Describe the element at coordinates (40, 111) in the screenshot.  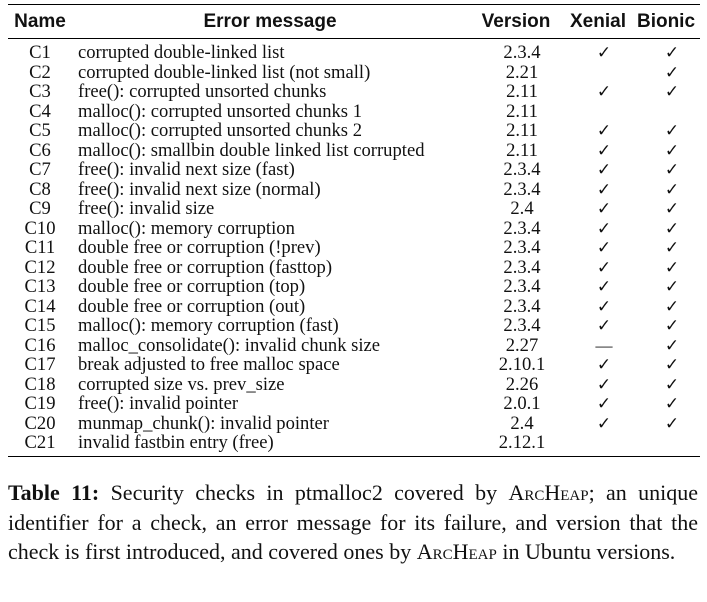
I see `check-name-cell: C4` at that location.